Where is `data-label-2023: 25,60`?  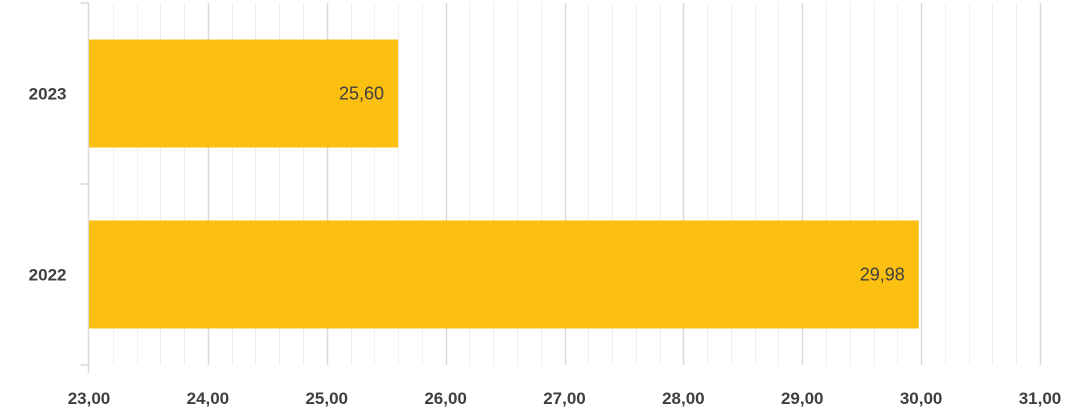
data-label-2023: 25,60 is located at coordinates (361, 94).